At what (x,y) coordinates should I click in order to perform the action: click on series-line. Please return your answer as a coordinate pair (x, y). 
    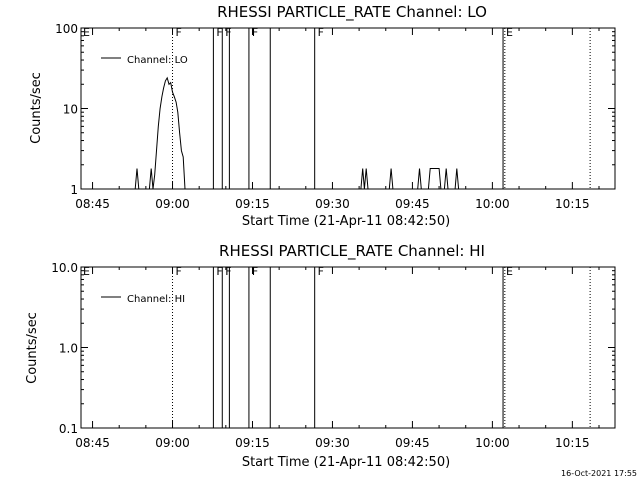
    Looking at the image, I should click on (297, 133).